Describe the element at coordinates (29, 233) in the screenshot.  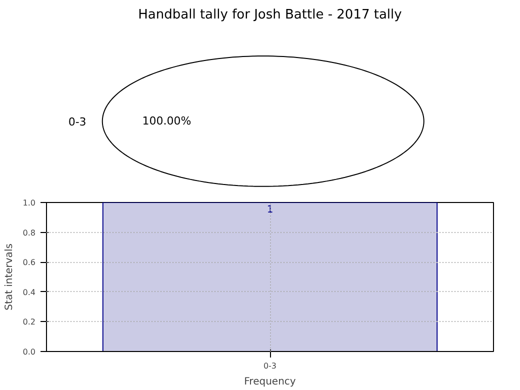
I see `y-tick-label: 0.8` at that location.